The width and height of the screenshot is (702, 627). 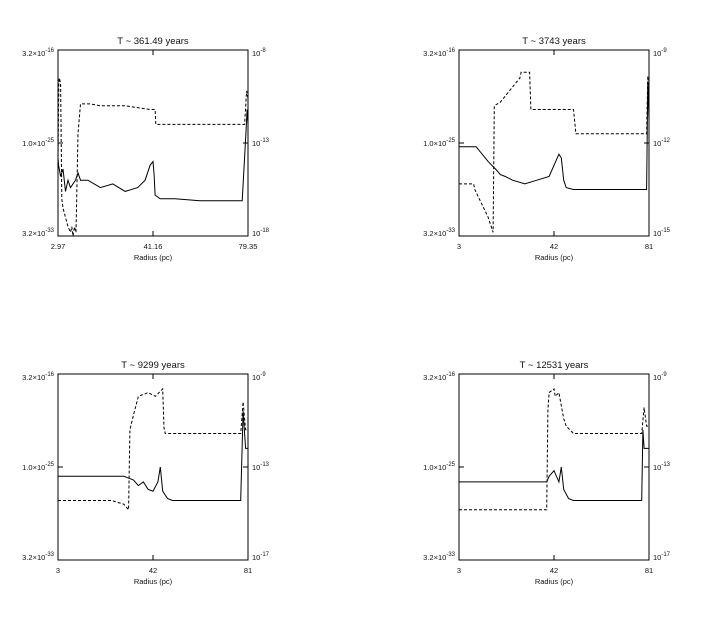 What do you see at coordinates (153, 246) in the screenshot?
I see `x-tick-label: 41.16` at bounding box center [153, 246].